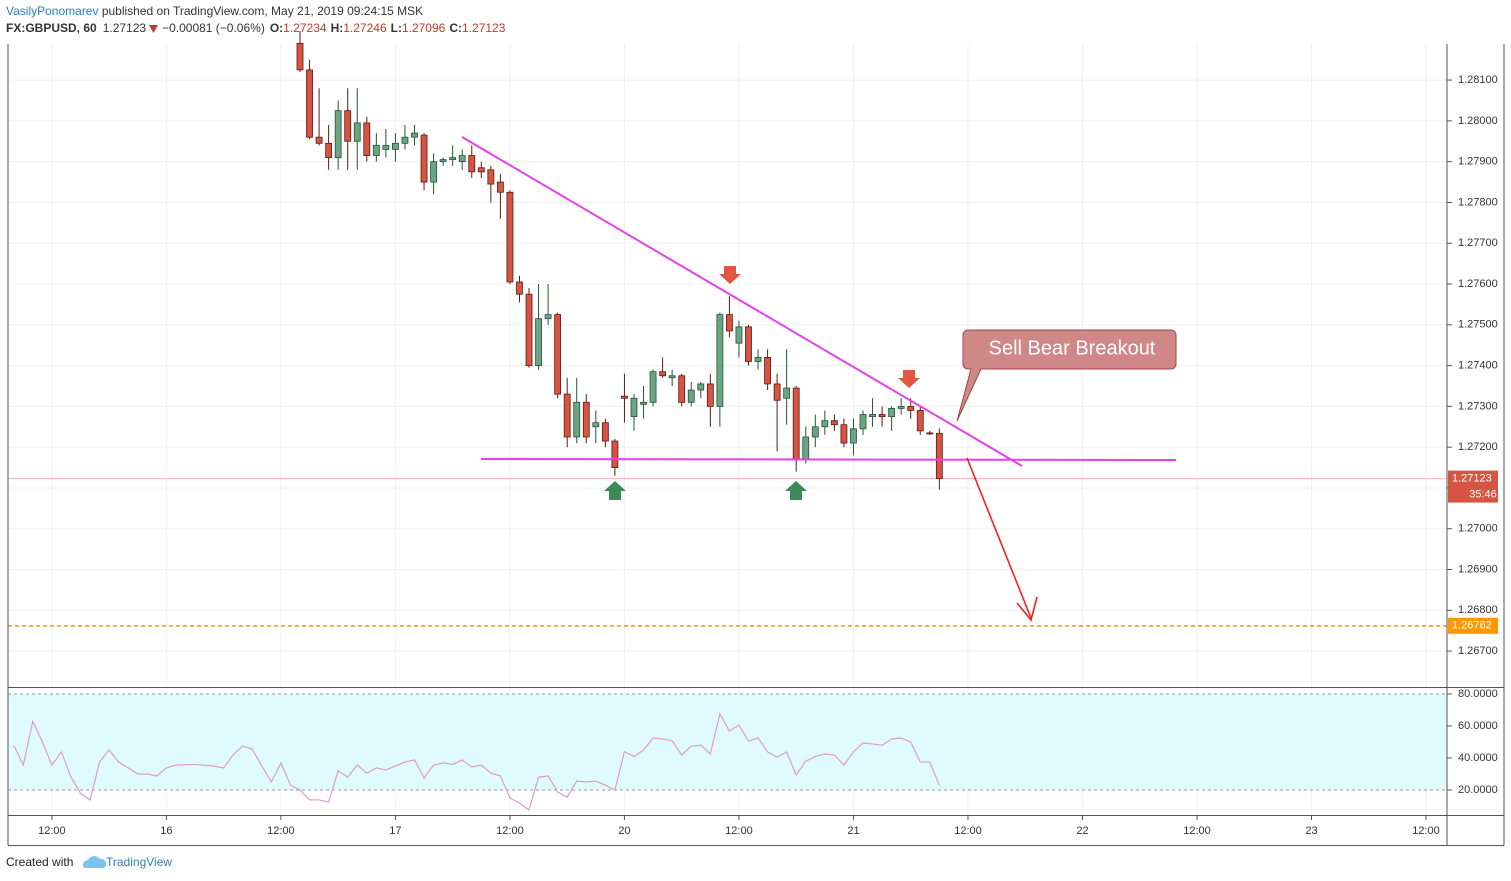 The width and height of the screenshot is (1511, 881). What do you see at coordinates (742, 301) in the screenshot?
I see `resistance-trendline` at bounding box center [742, 301].